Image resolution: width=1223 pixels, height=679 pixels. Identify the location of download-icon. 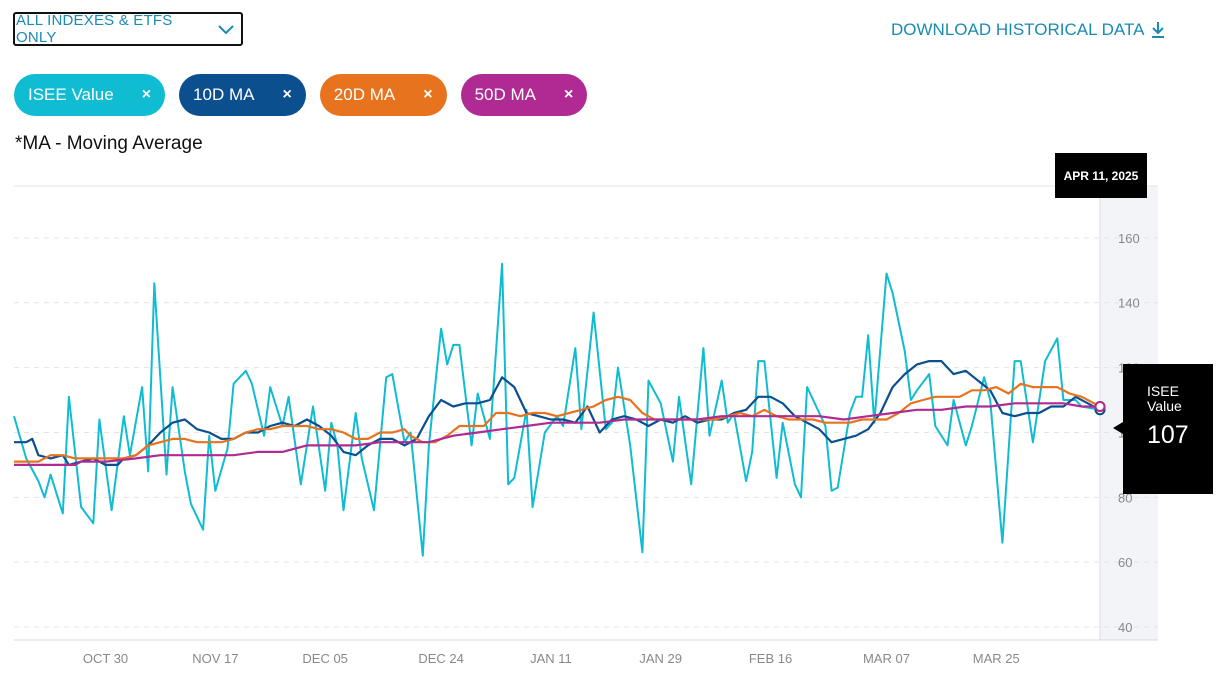
(1158, 30).